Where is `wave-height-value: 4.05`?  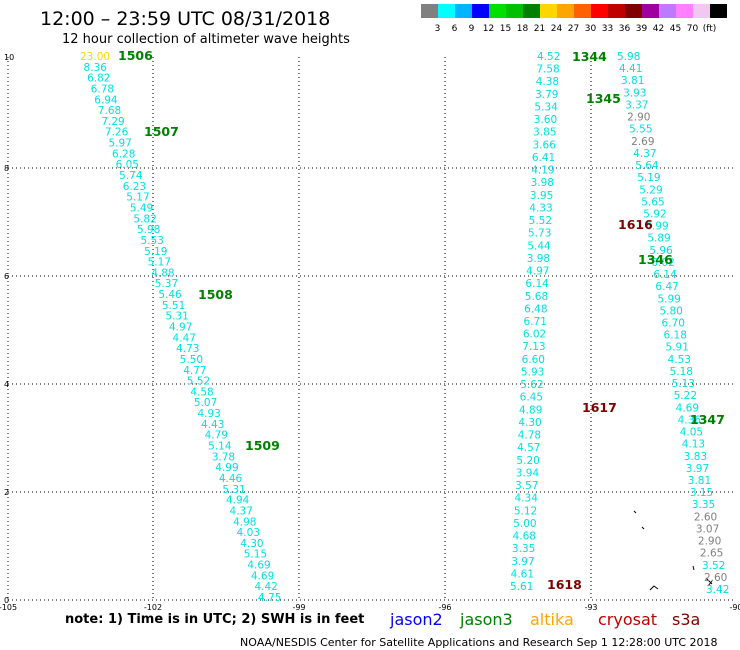 wave-height-value: 4.05 is located at coordinates (691, 433).